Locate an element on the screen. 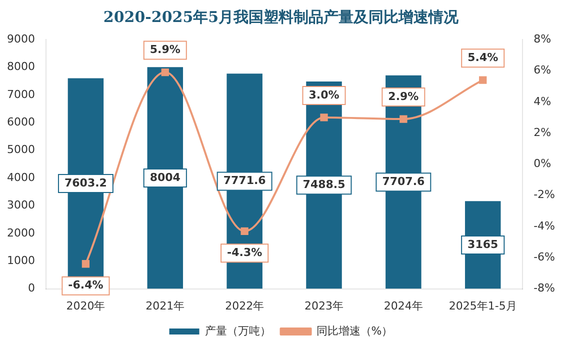 The image size is (562, 347). y2-tick-label: 2% is located at coordinates (543, 132).